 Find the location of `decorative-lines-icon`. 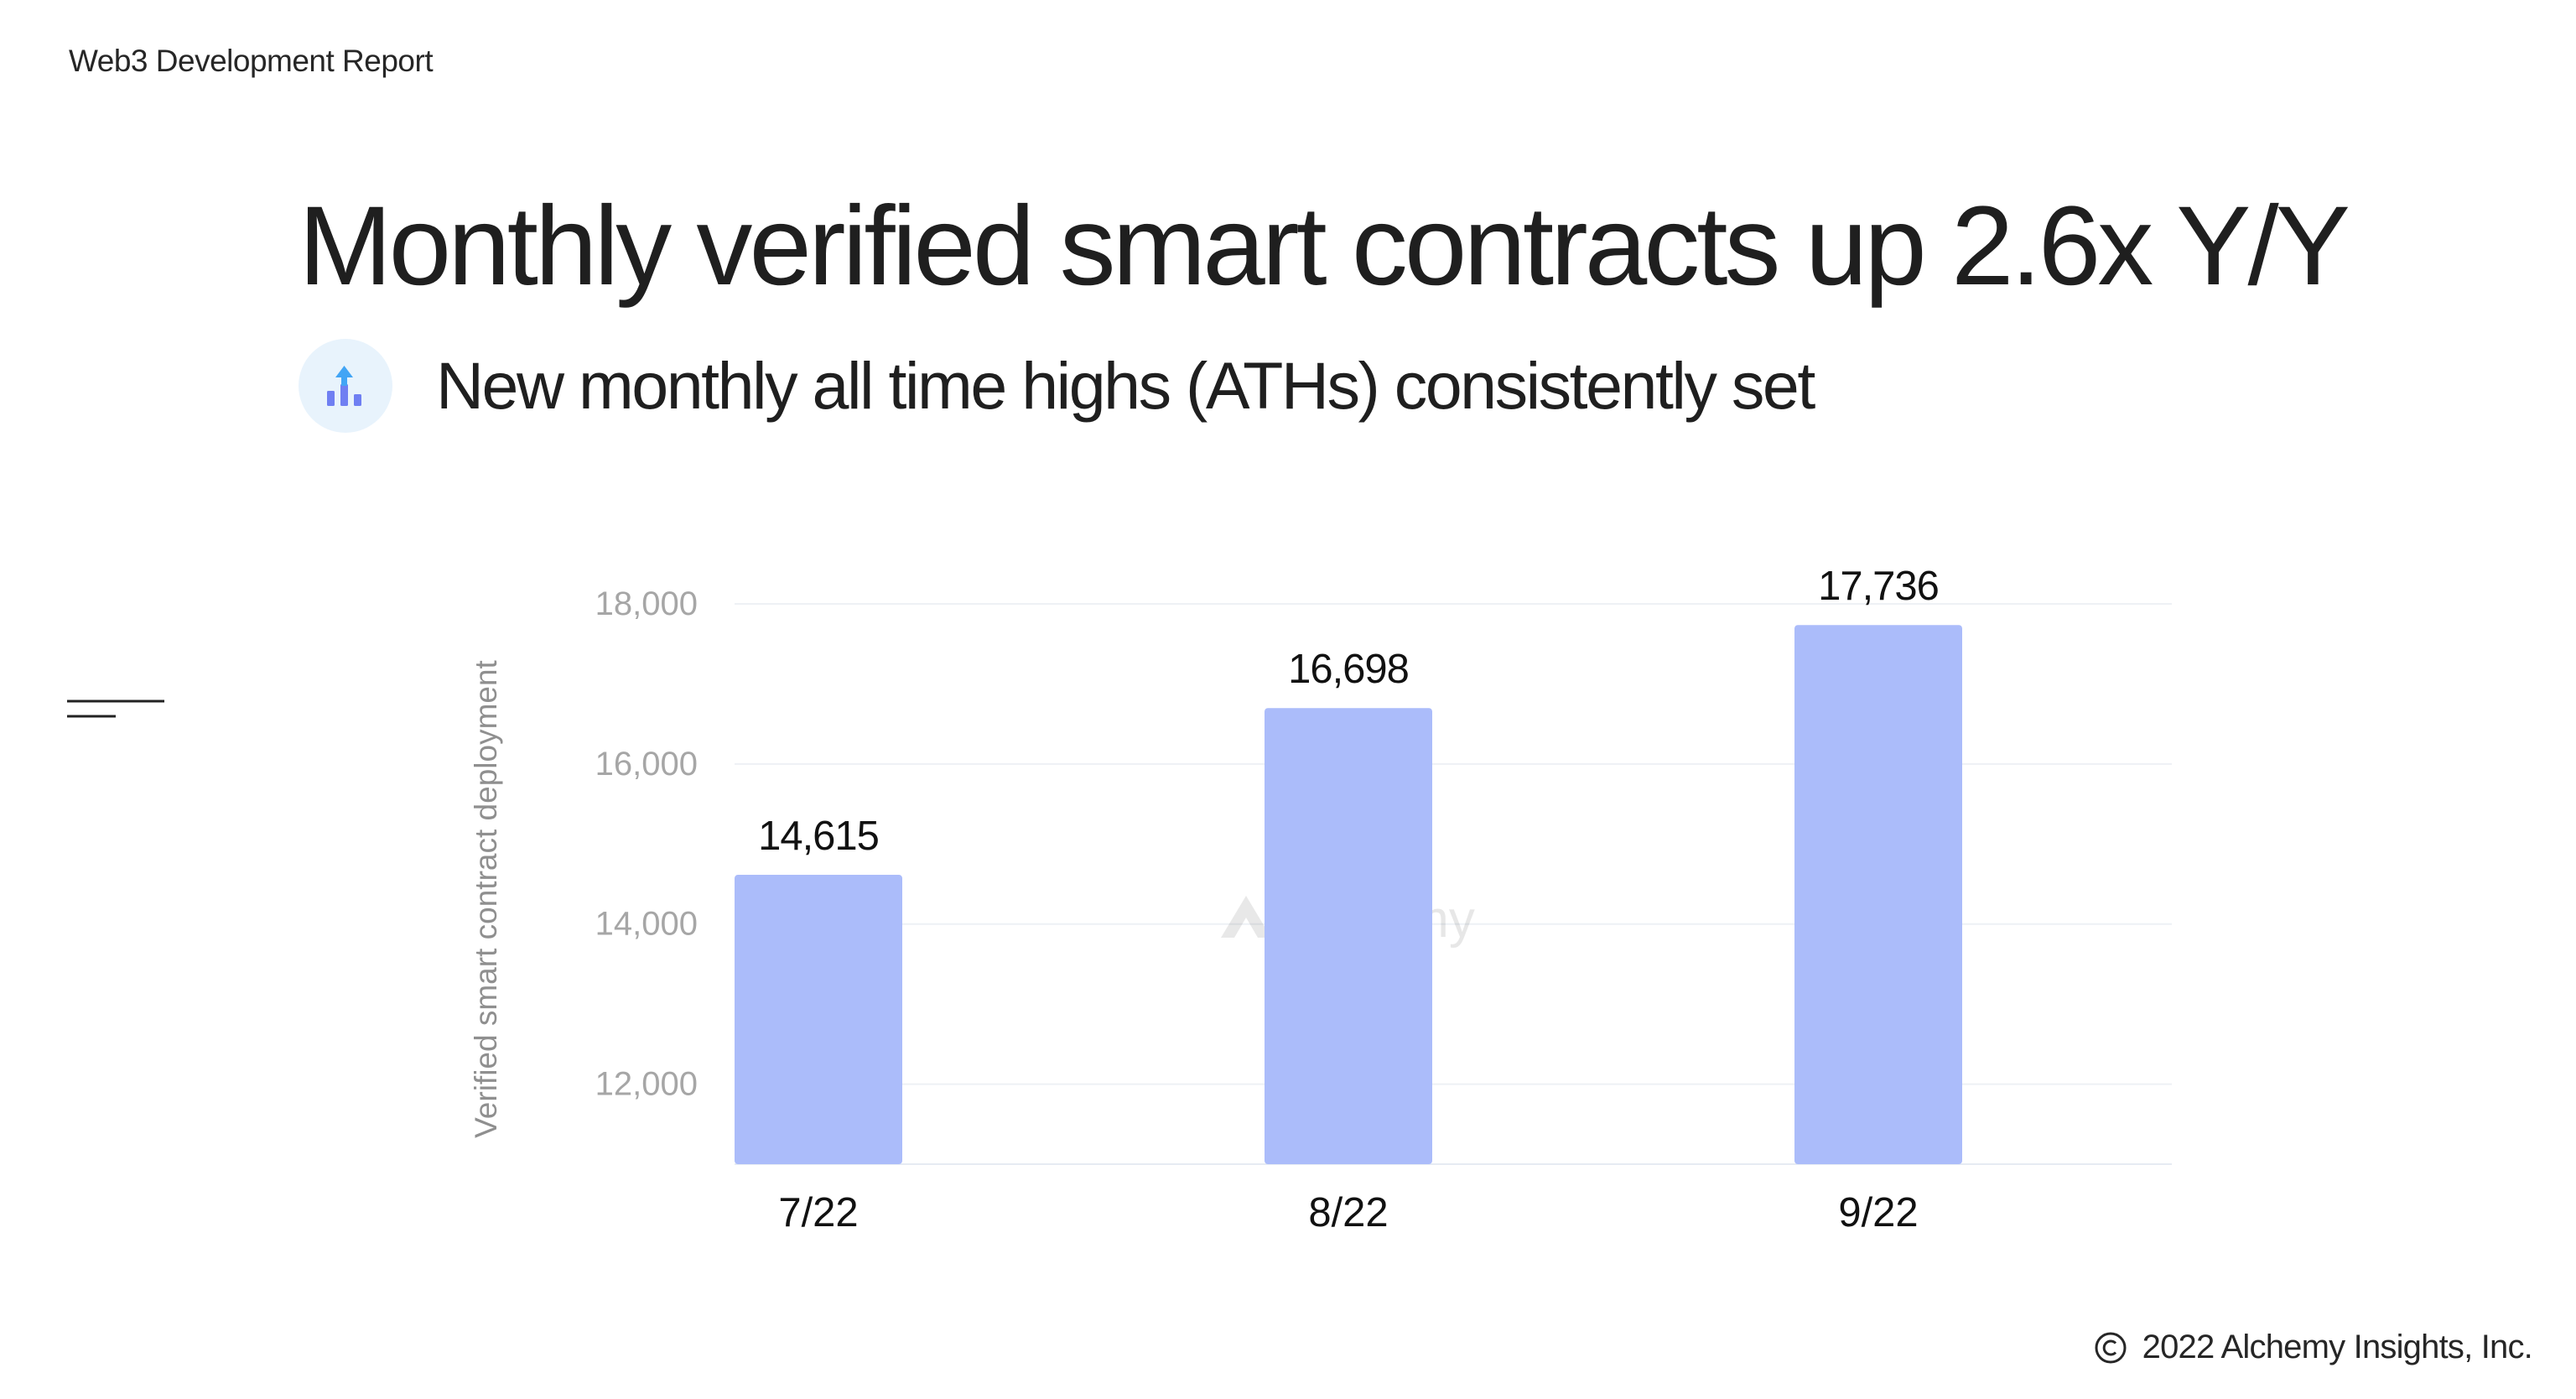

decorative-lines-icon is located at coordinates (116, 709).